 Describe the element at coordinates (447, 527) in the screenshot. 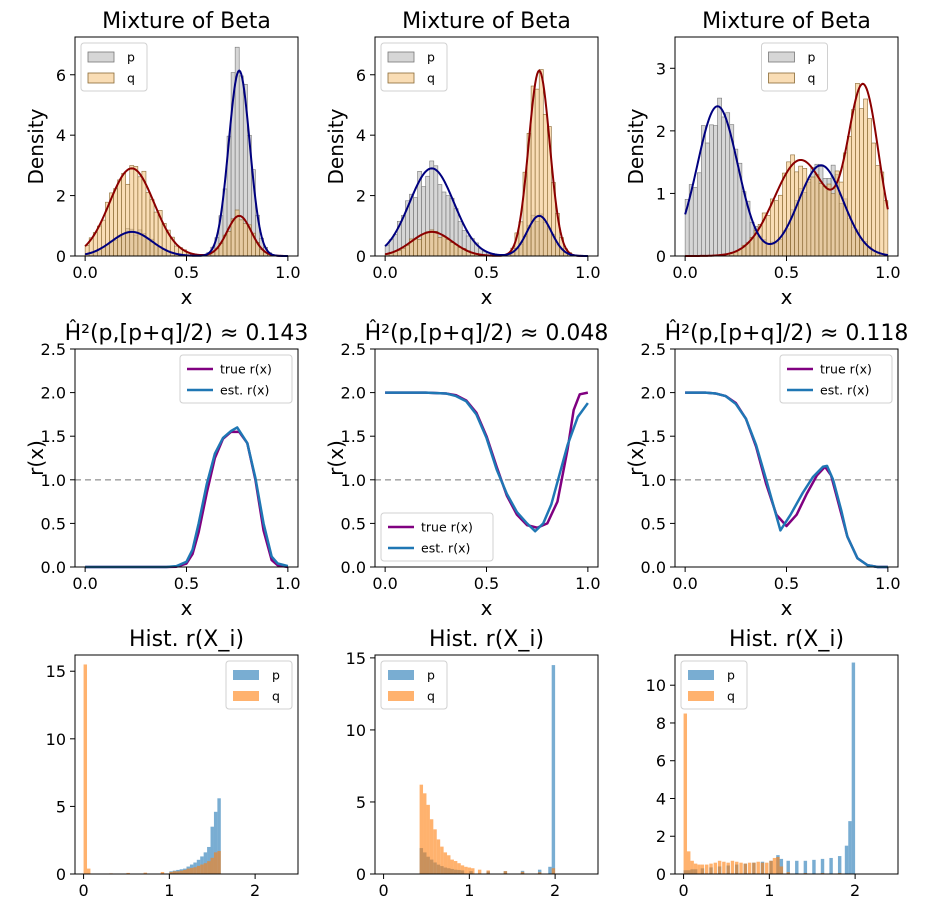

I see `legend-label: true r(x)` at that location.